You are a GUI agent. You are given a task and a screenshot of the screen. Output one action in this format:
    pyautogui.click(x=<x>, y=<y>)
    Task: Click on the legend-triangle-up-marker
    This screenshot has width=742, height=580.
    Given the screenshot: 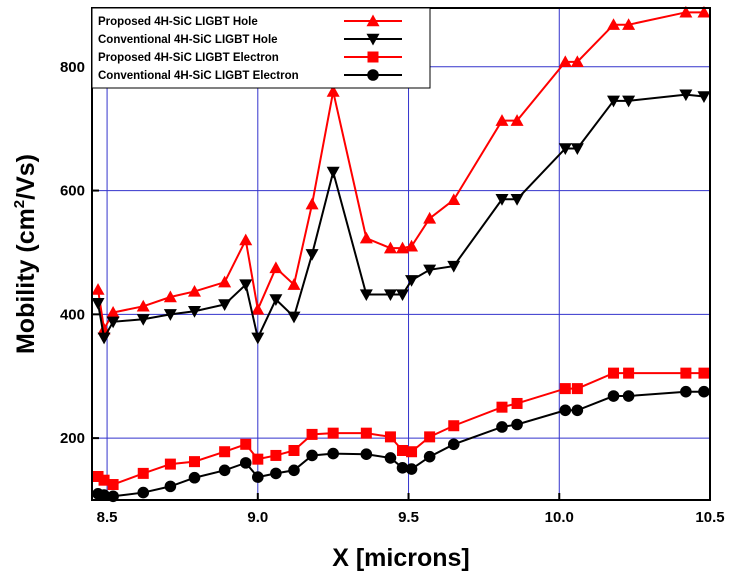 What is the action you would take?
    pyautogui.click(x=373, y=20)
    